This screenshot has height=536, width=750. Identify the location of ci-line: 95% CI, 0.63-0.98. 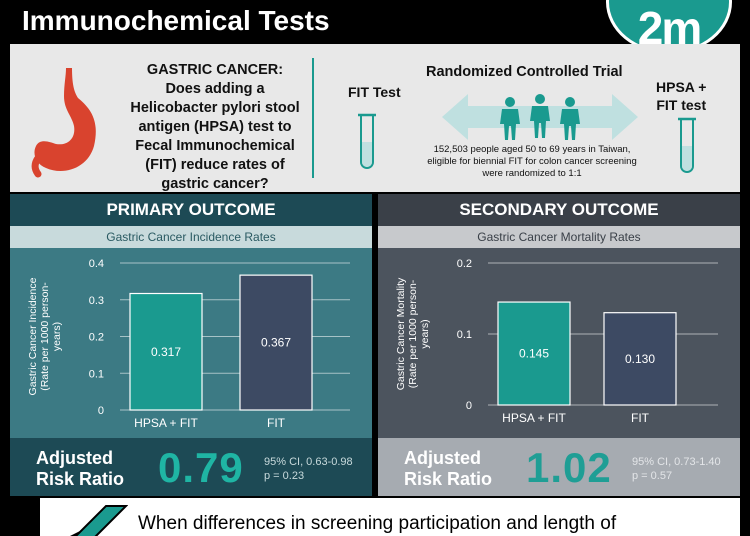
(308, 462).